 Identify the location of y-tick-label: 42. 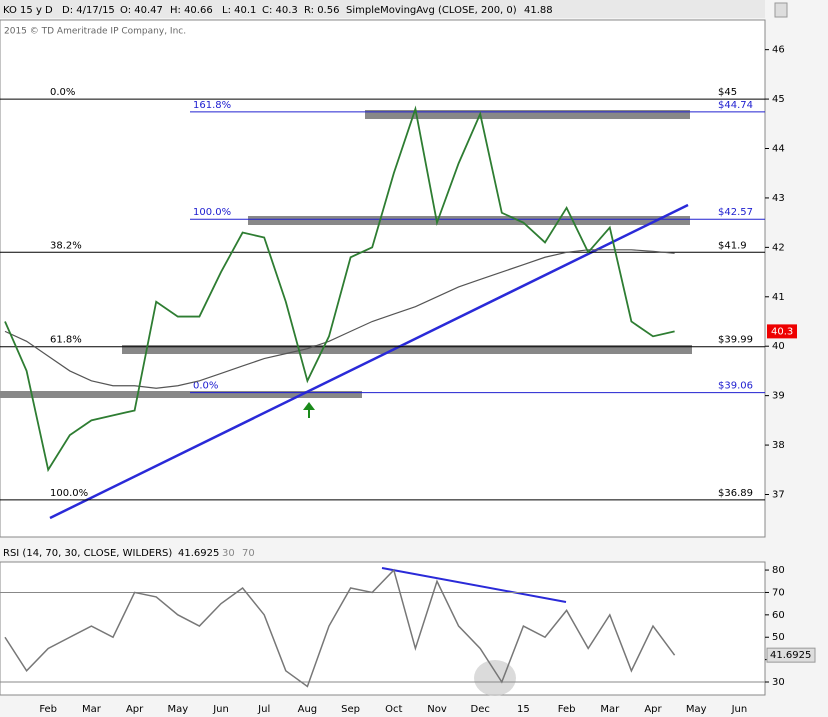
(778, 247).